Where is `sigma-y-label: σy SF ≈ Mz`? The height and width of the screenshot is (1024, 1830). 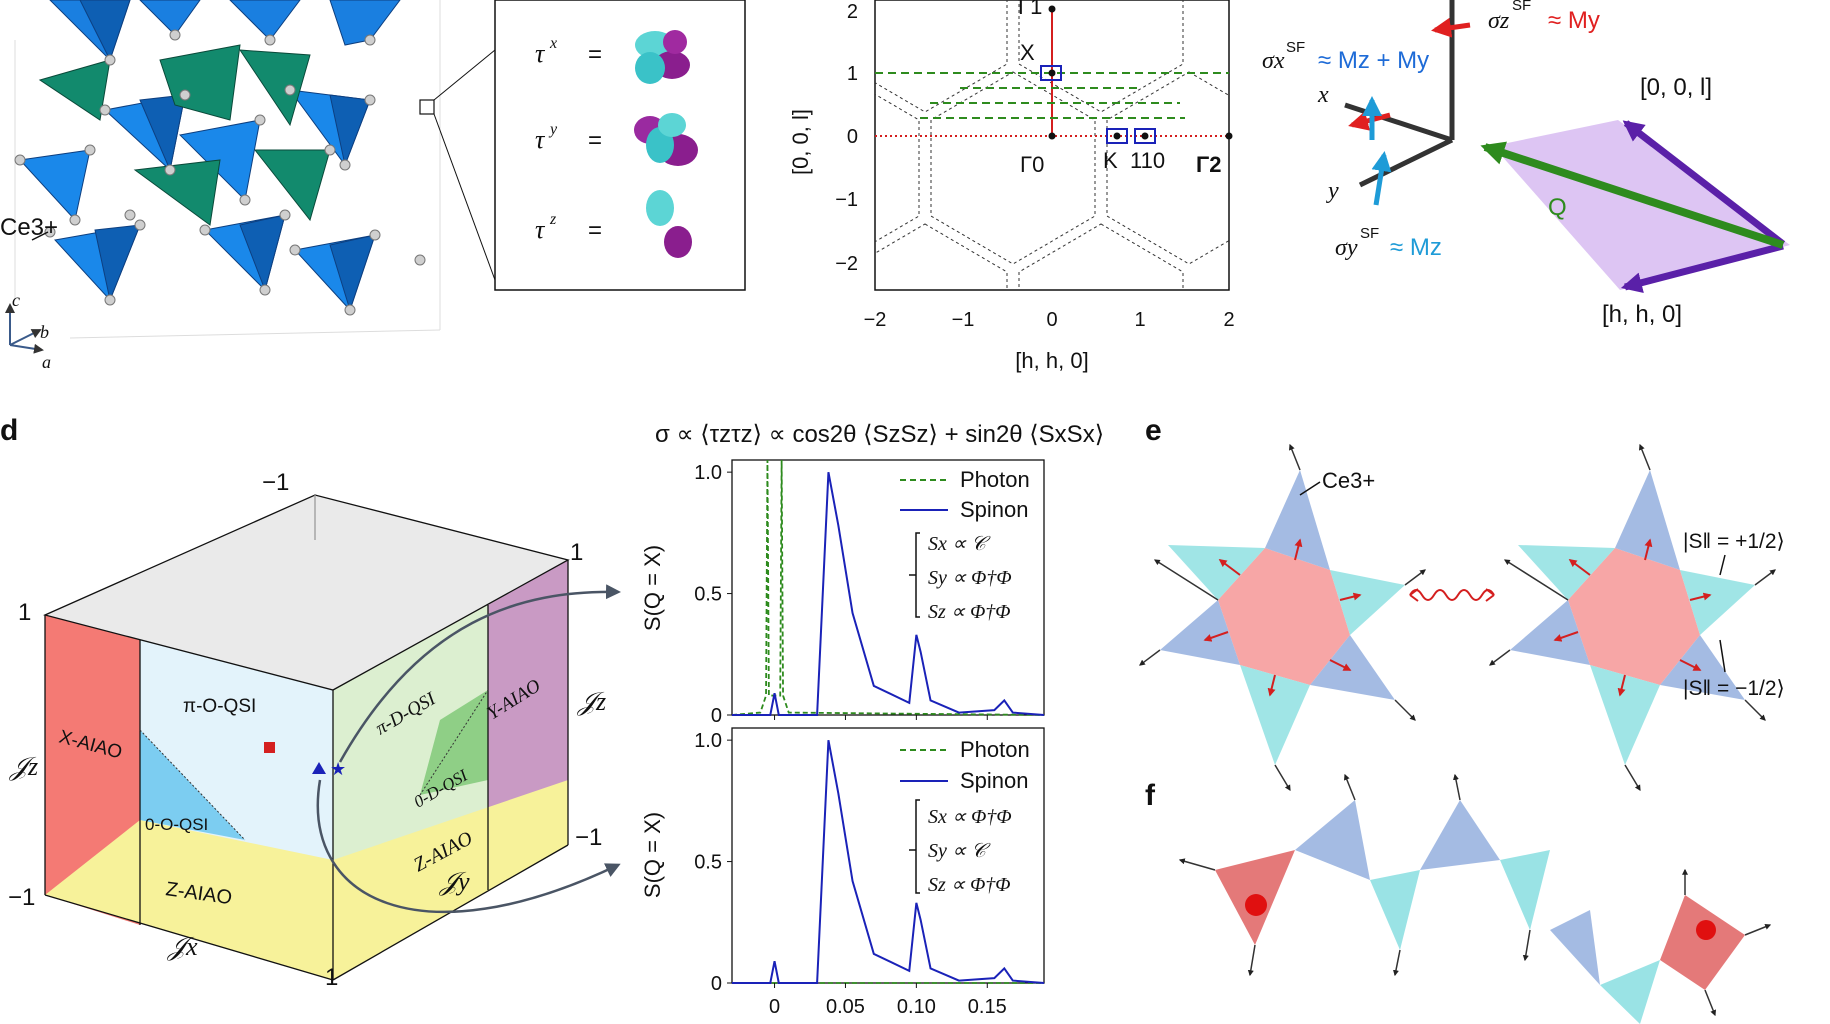
sigma-y-label: σy SF ≈ Mz is located at coordinates (1388, 243).